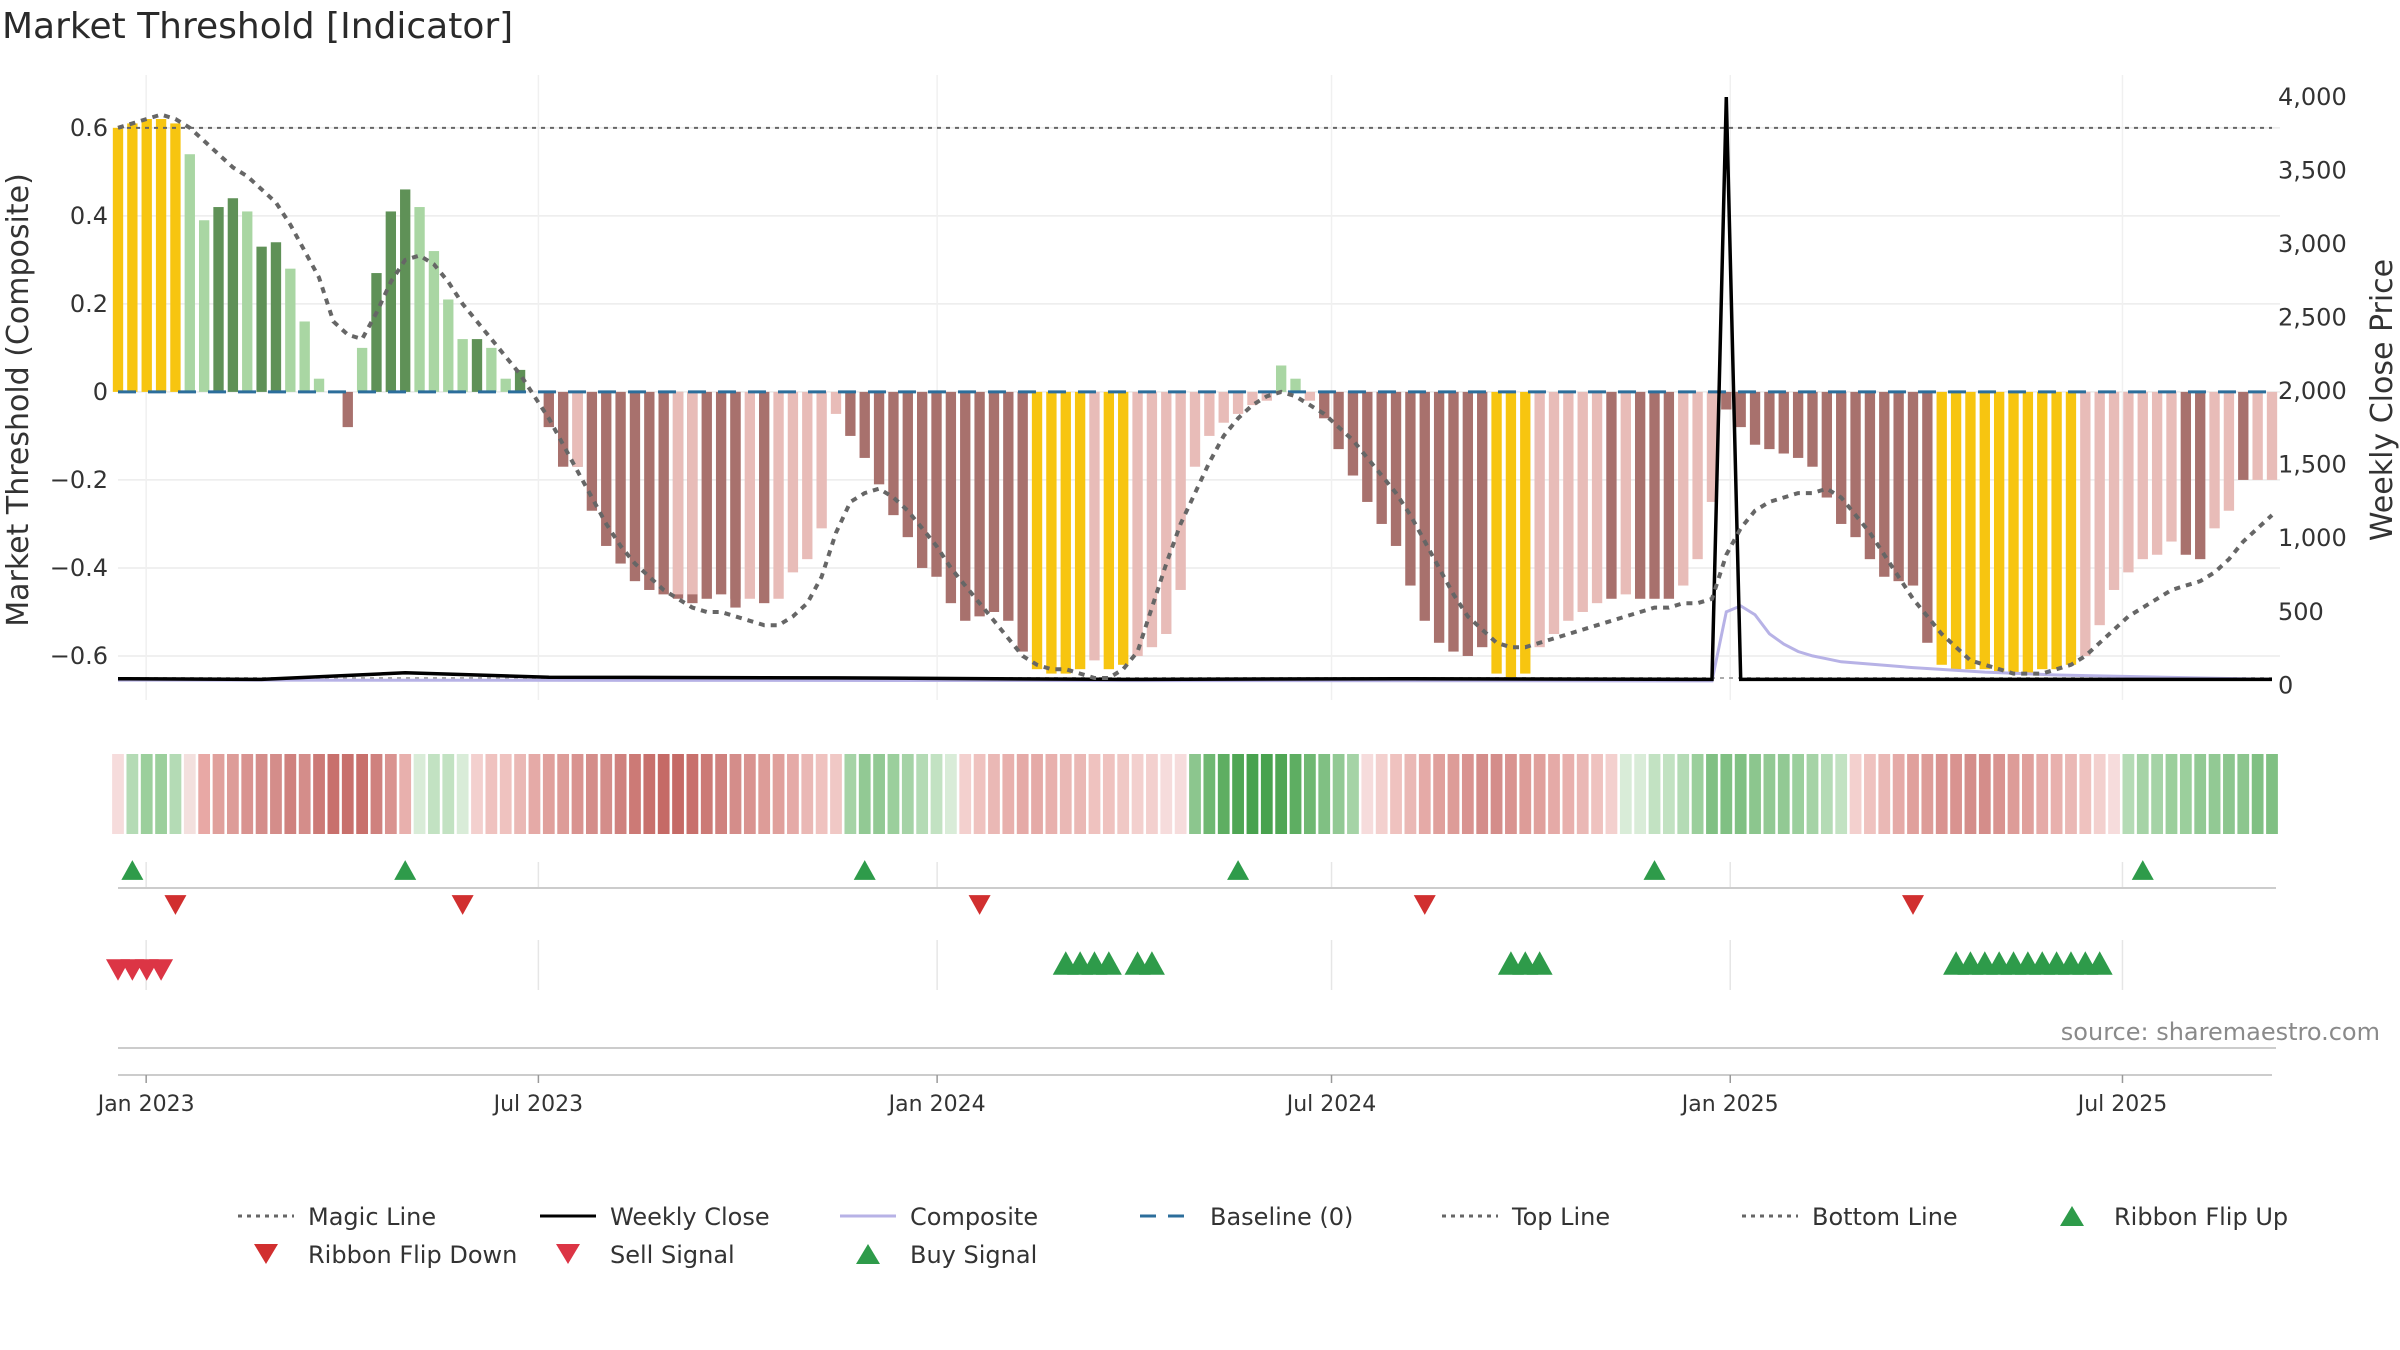  I want to click on y2-tick-label: 2,500, so click(2312, 318).